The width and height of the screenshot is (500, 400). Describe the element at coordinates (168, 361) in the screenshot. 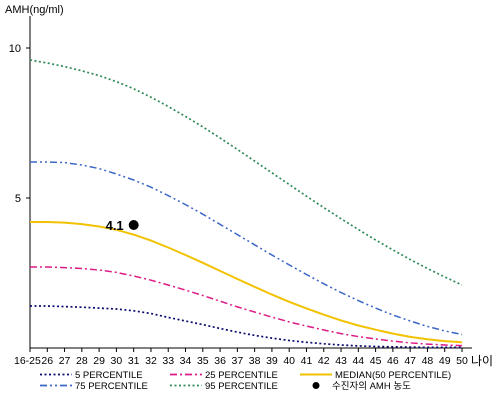

I see `x-tick-label: 33` at that location.